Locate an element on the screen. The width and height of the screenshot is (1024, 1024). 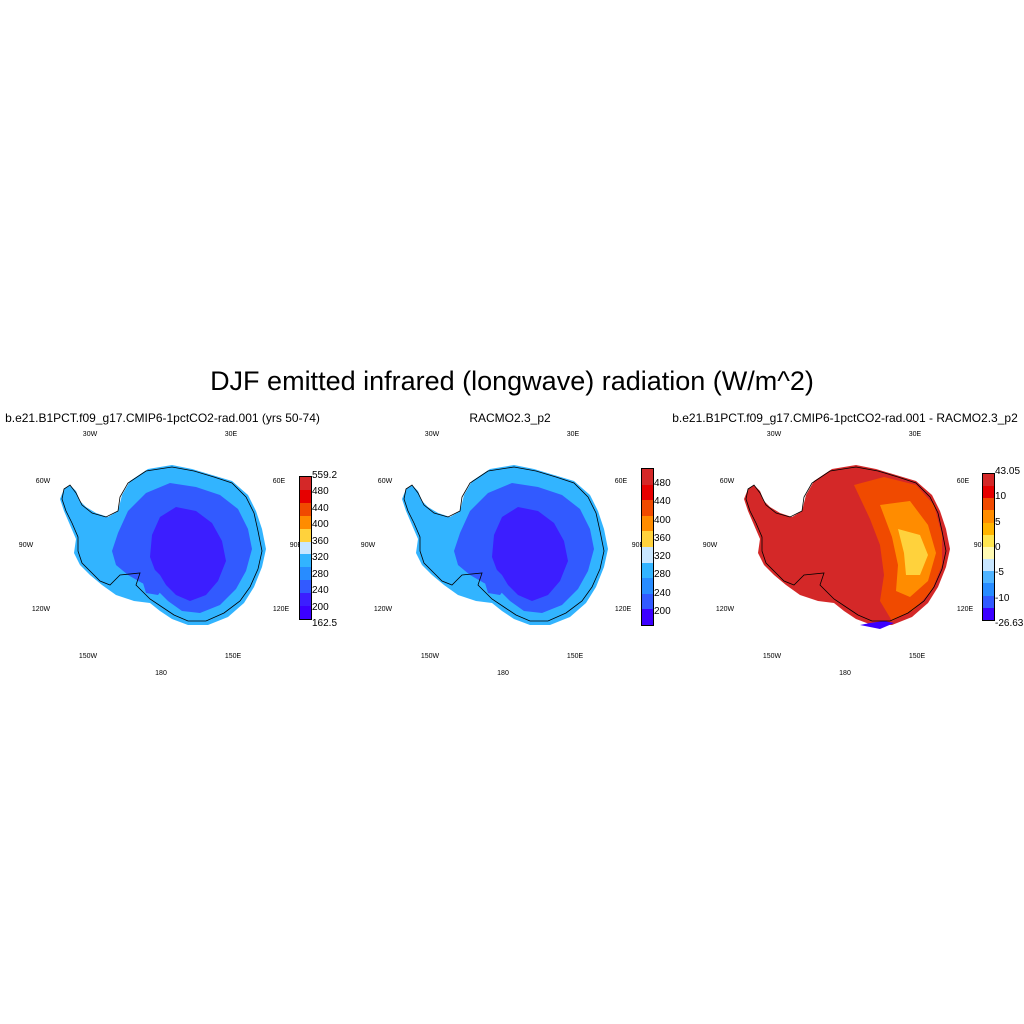
panel-2-map: 30W 30E 60W 60E 90W 90E 120W 120E 150W 150E 180 is located at coordinates (512, 555).